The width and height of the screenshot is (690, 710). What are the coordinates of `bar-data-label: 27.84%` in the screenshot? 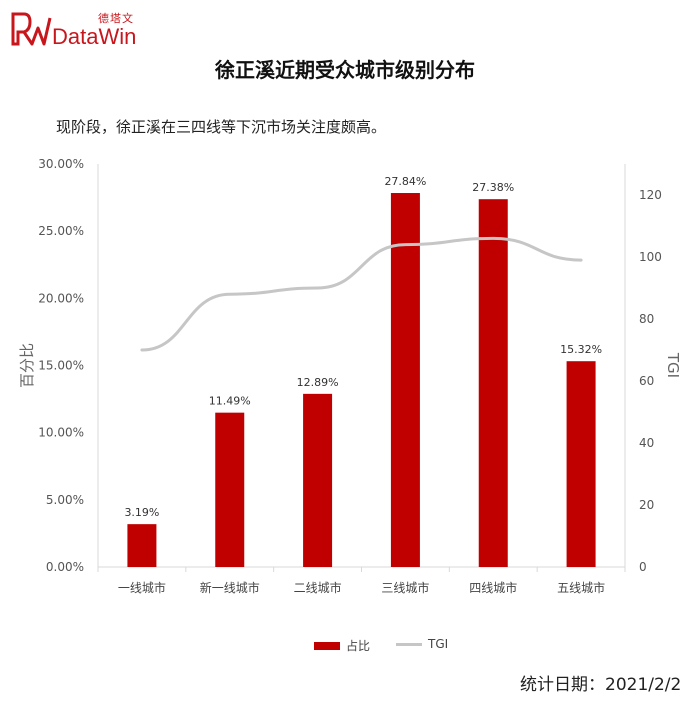 It's located at (405, 181).